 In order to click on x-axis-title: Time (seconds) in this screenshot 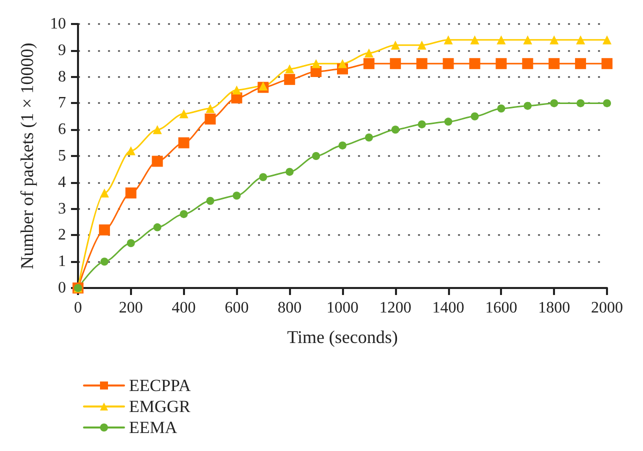, I will do `click(342, 337)`.